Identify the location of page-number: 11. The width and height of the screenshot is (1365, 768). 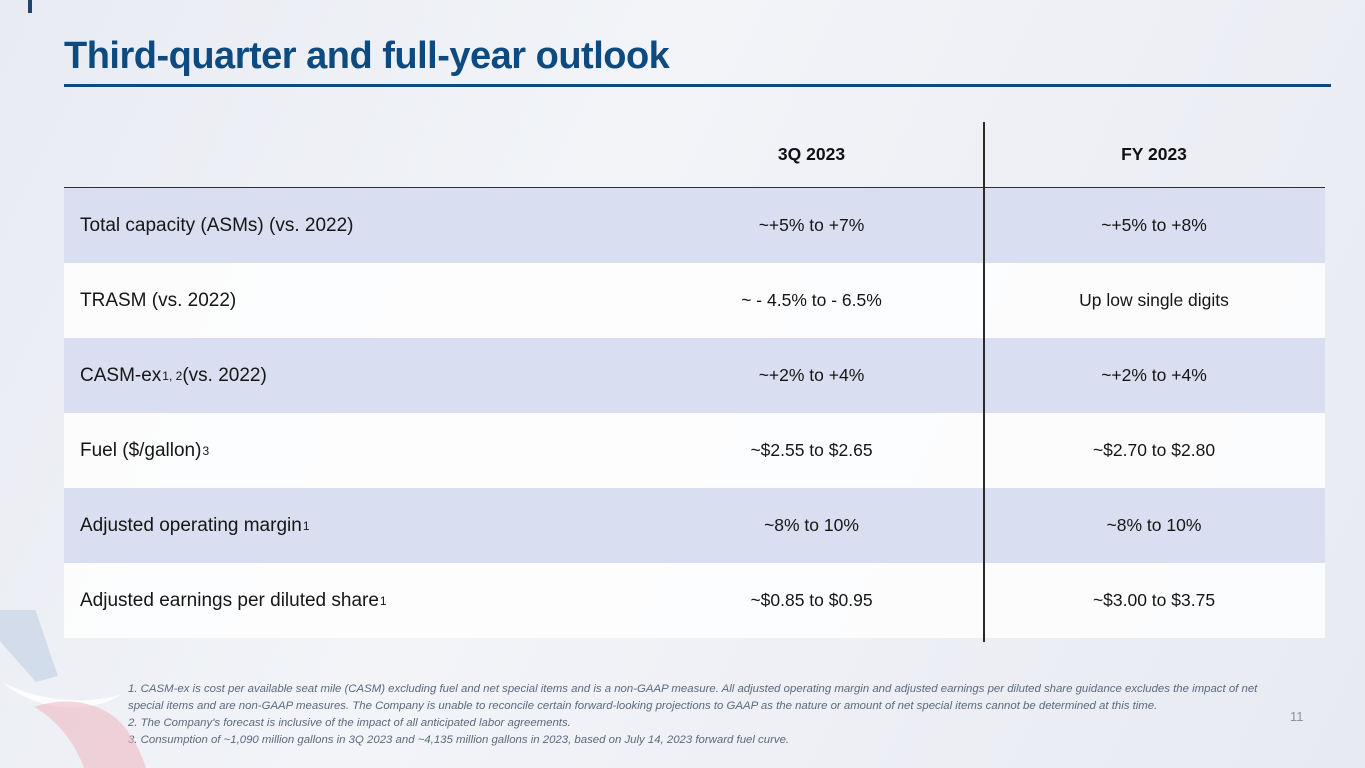
(1297, 716).